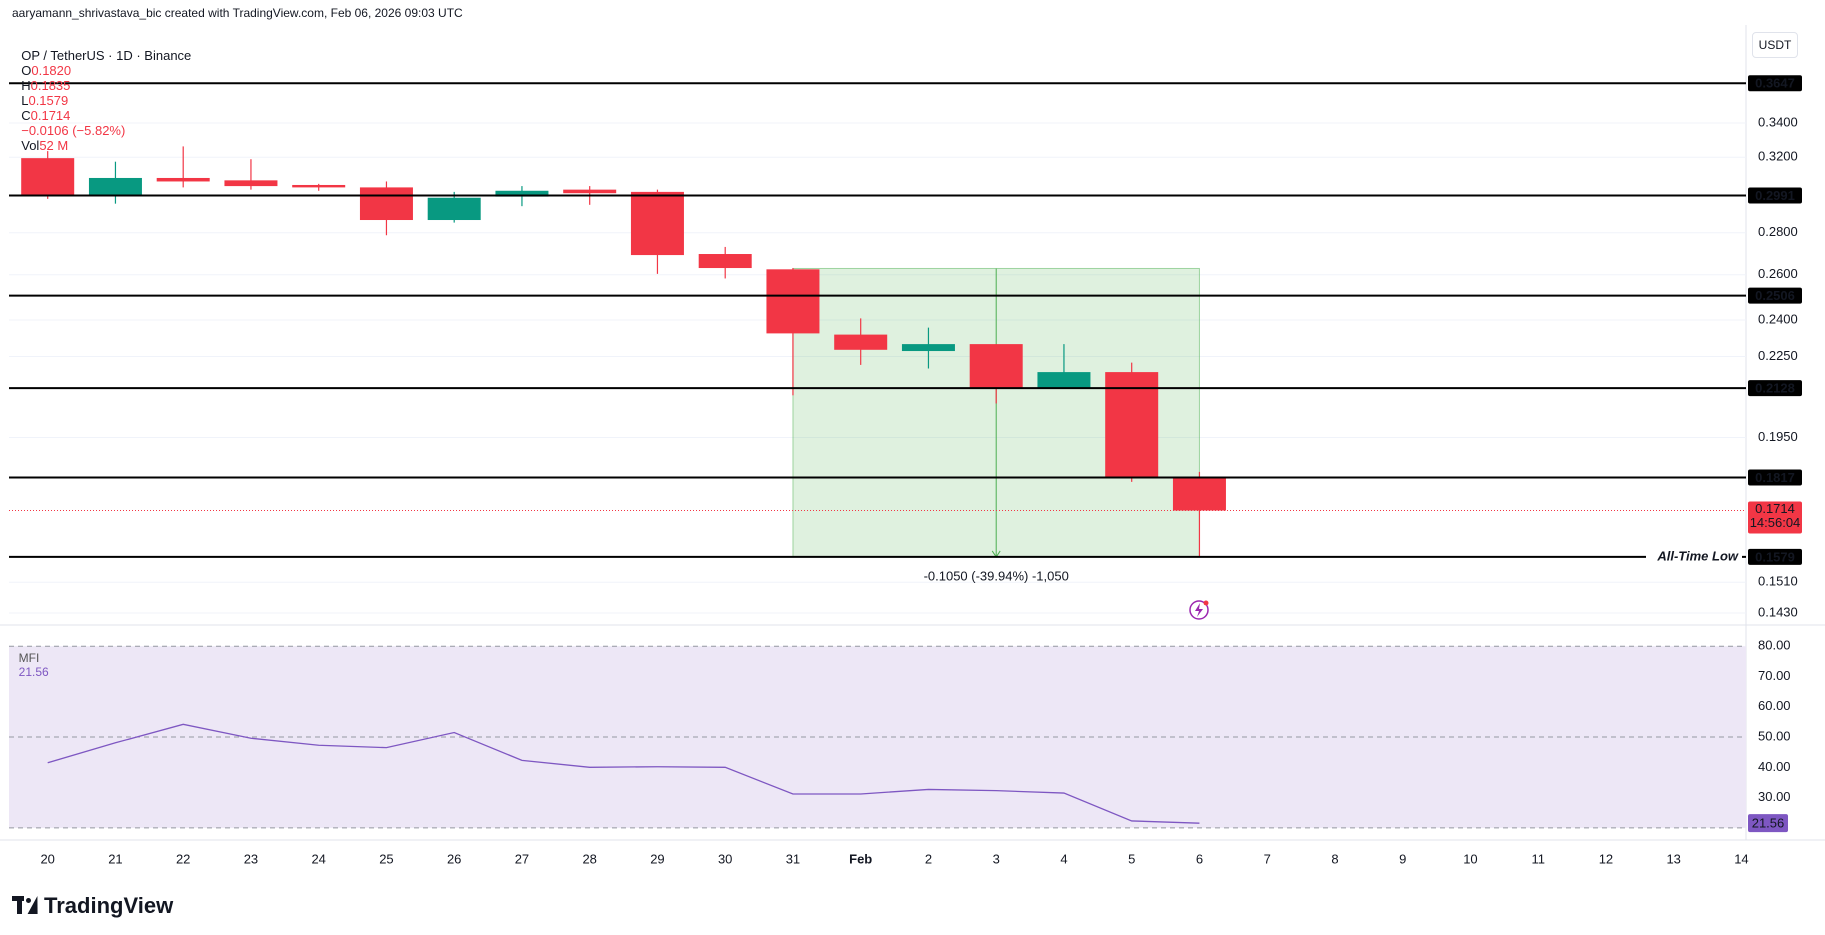 The width and height of the screenshot is (1825, 935). What do you see at coordinates (1606, 858) in the screenshot?
I see `x-tick-label: 12` at bounding box center [1606, 858].